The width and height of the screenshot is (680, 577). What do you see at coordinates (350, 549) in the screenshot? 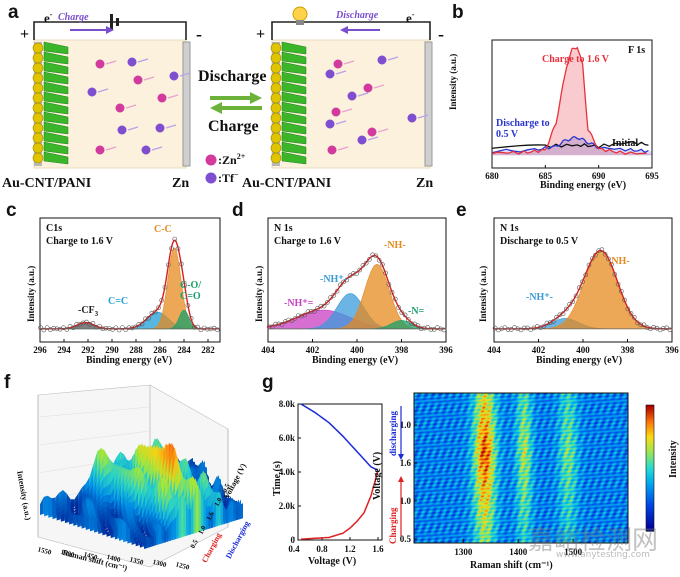
I see `g1-xtick-label: 1.2` at bounding box center [350, 549].